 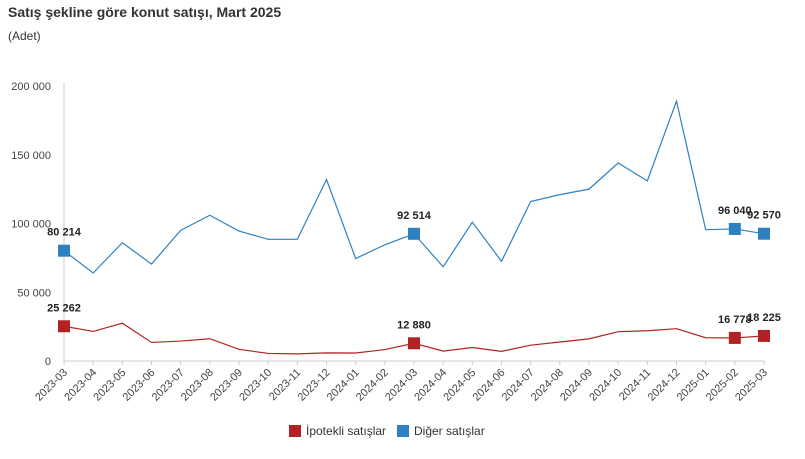 What do you see at coordinates (64, 233) in the screenshot?
I see `data-label: 80 214` at bounding box center [64, 233].